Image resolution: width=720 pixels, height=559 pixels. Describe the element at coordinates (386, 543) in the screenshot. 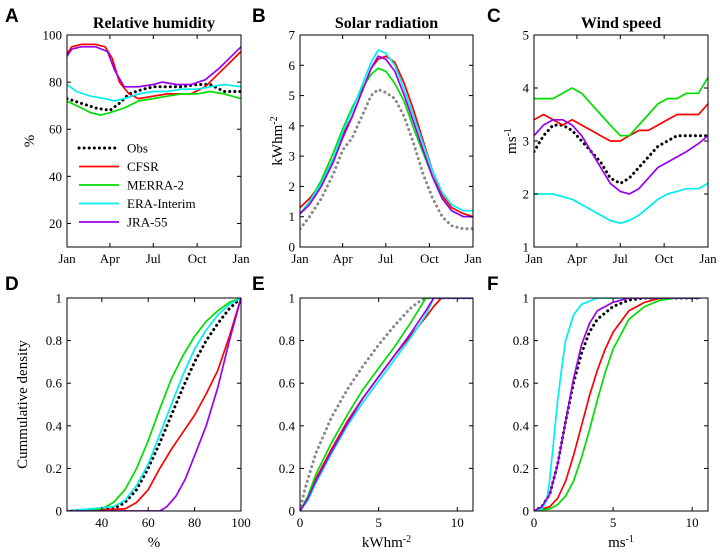

I see `x-axis-label: kWhm-2` at that location.